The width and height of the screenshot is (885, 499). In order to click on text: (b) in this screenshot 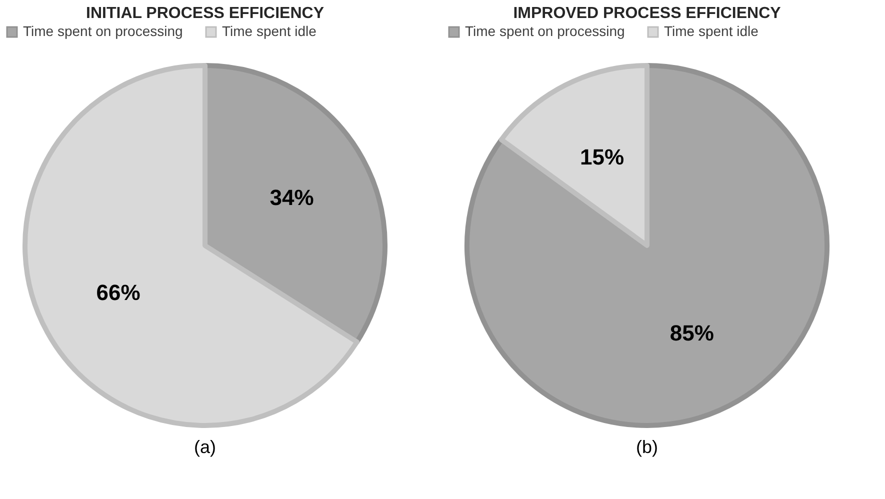, I will do `click(647, 447)`.